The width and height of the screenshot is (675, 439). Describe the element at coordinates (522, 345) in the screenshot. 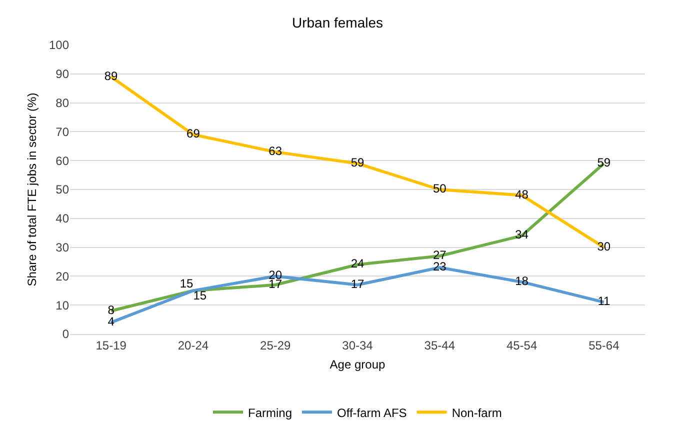

I see `x-tick-label: 45-54` at that location.